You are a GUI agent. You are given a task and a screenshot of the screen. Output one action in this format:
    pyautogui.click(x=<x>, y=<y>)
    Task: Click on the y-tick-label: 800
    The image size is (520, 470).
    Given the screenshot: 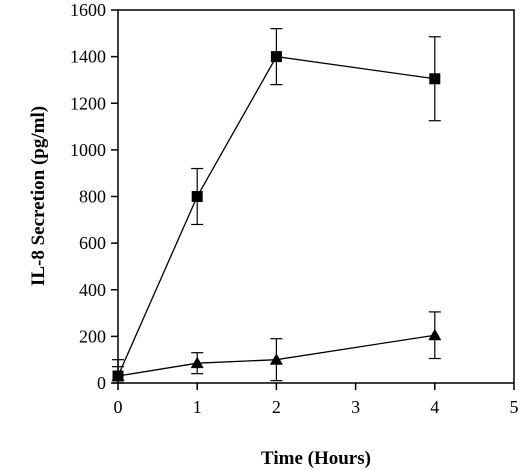 What is the action you would take?
    pyautogui.click(x=92, y=197)
    